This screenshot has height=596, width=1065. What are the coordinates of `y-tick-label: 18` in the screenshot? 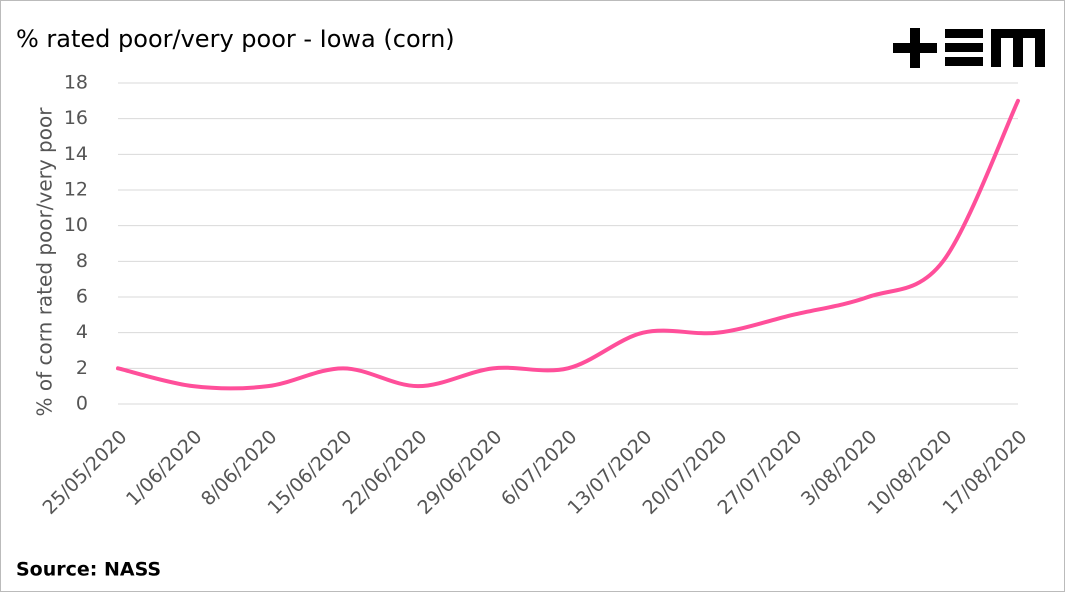 It's located at (76, 83).